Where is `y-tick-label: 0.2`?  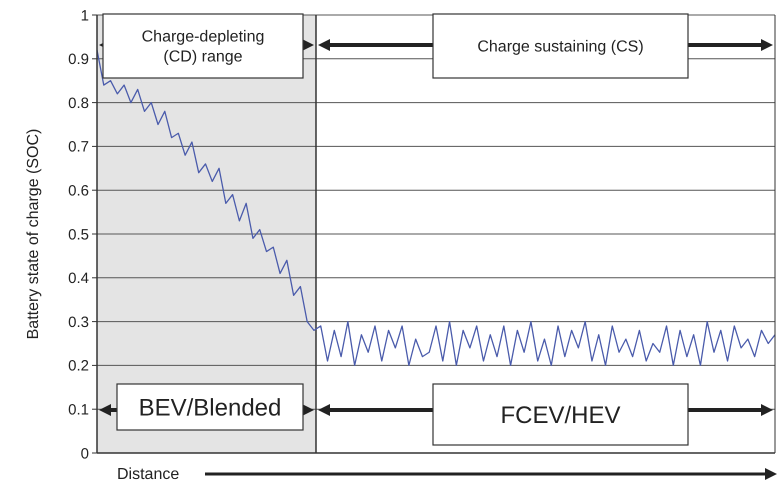
y-tick-label: 0.2 is located at coordinates (78, 366).